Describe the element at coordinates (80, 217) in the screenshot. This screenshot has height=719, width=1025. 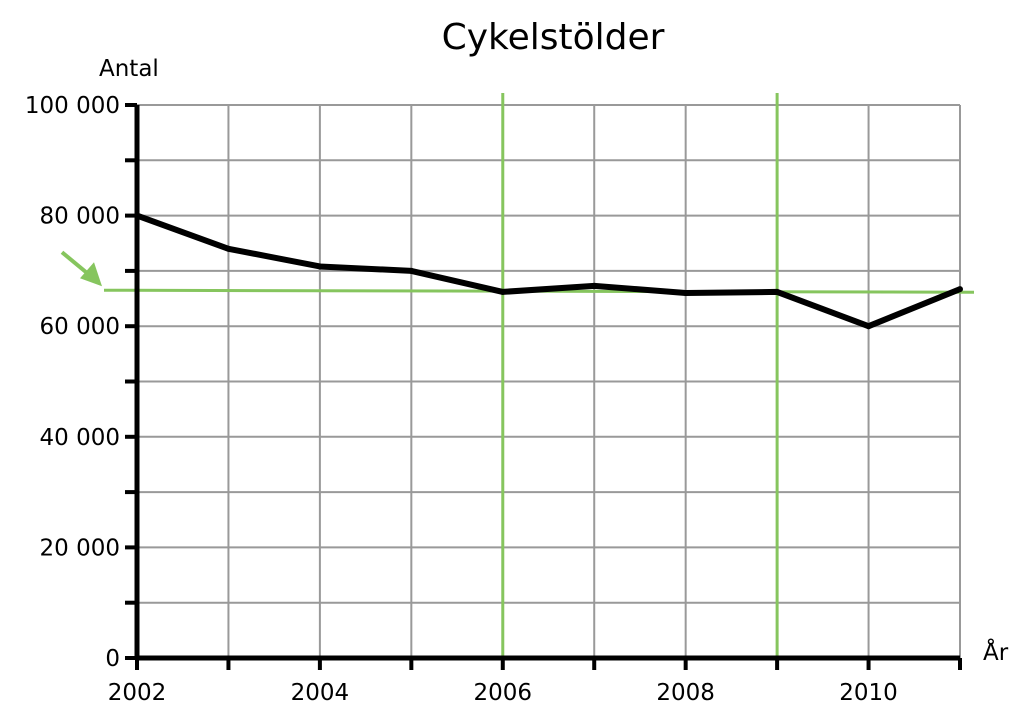
I see `y-tick-label: 80 000` at that location.